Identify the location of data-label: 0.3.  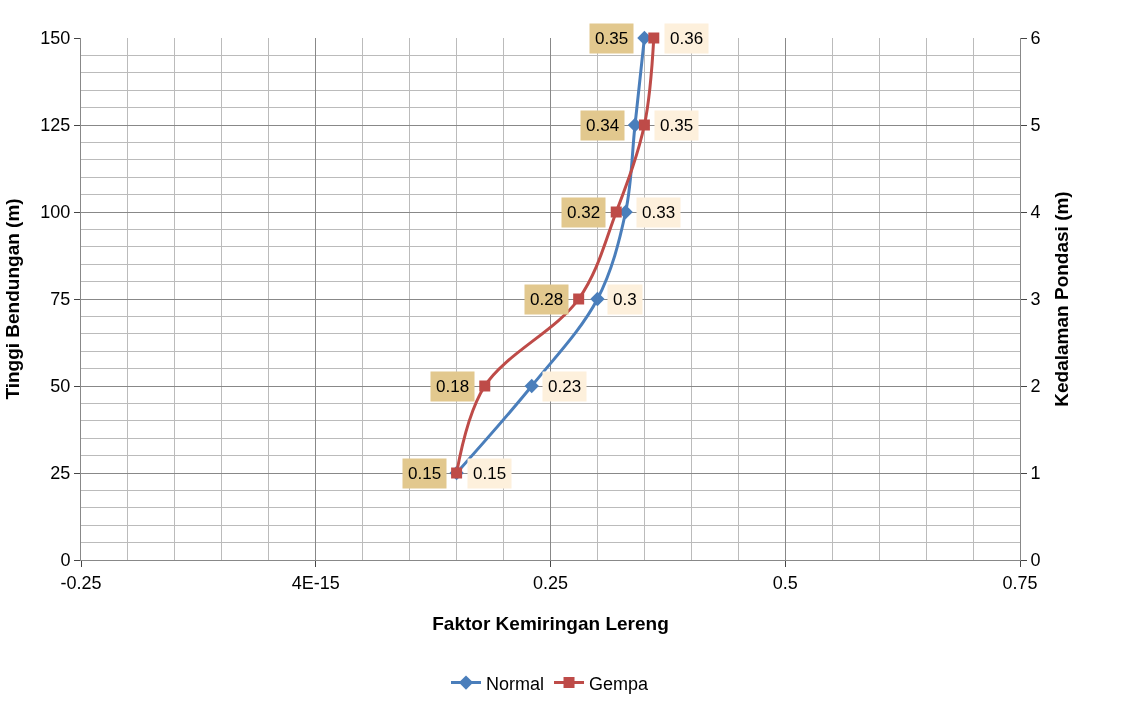
(625, 299).